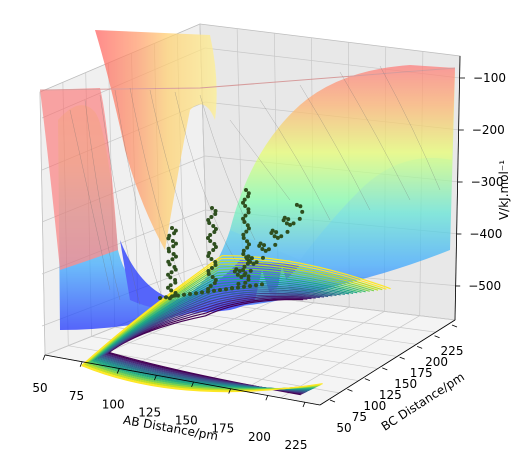 The width and height of the screenshot is (515, 466). Describe the element at coordinates (343, 428) in the screenshot. I see `y-tick-label: 50` at that location.